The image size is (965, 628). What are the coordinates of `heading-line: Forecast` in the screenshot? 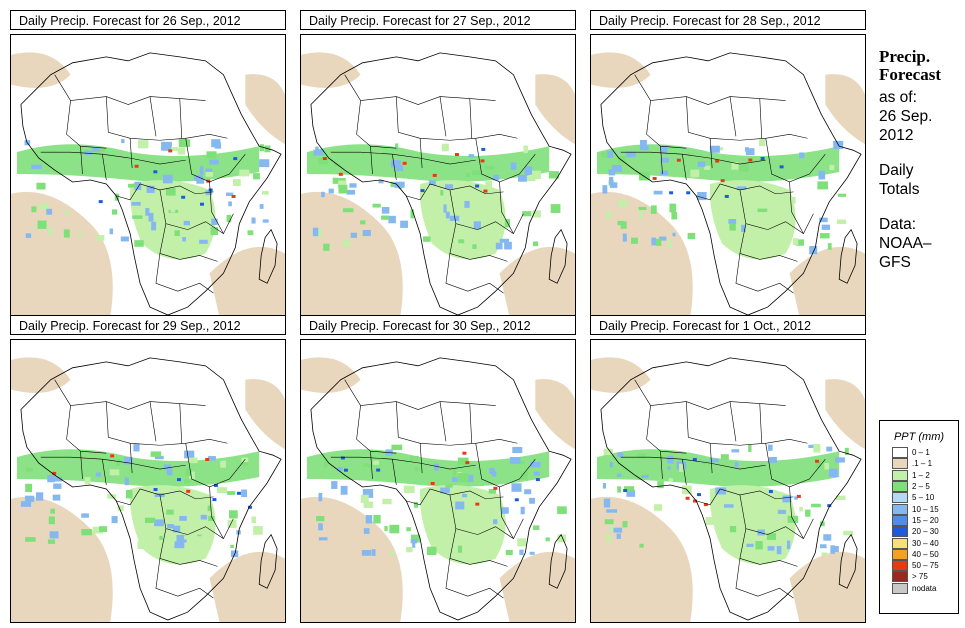 It's located at (910, 74).